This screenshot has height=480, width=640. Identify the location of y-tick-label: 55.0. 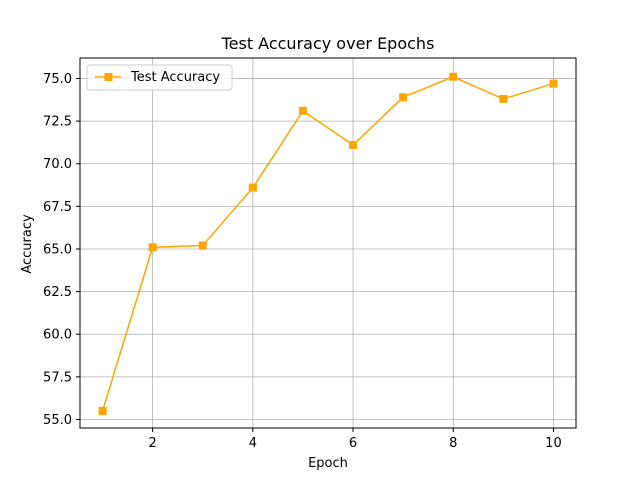
(57, 420).